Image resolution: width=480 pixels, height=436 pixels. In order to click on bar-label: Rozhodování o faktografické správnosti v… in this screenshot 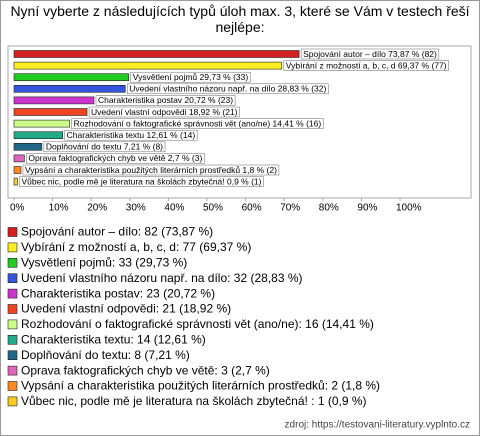, I will do `click(198, 123)`.